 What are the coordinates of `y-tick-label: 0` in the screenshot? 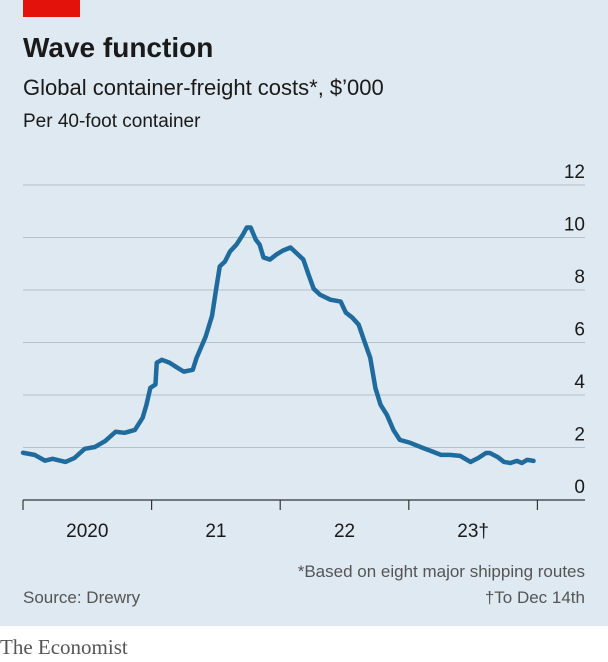 It's located at (579, 487).